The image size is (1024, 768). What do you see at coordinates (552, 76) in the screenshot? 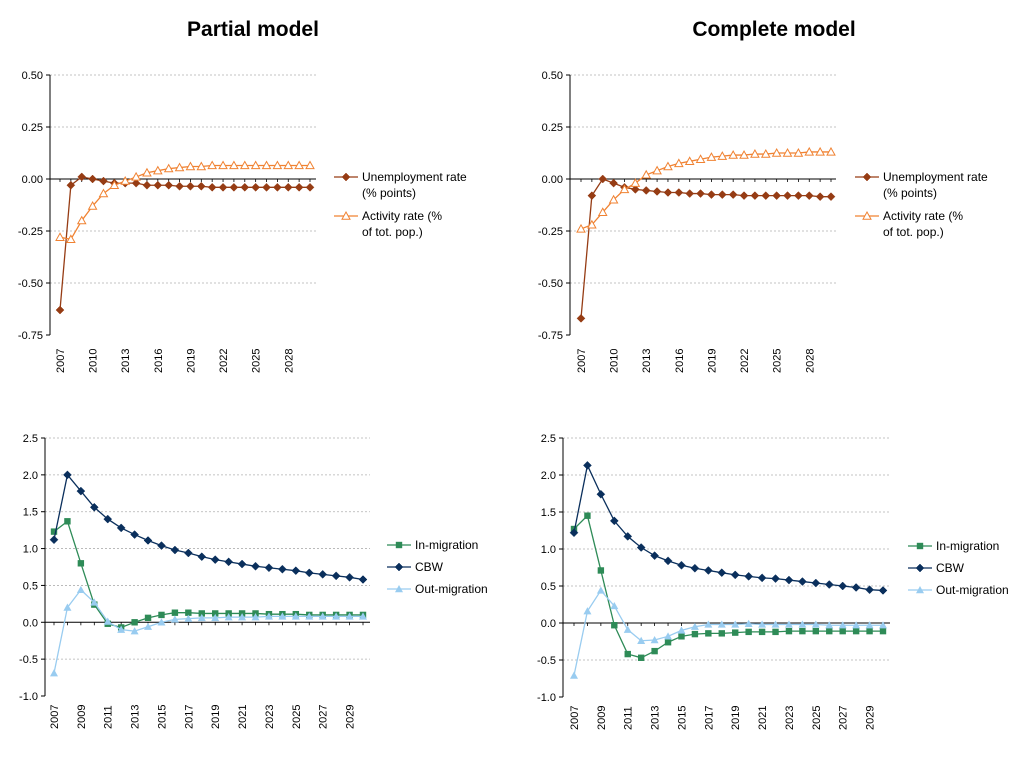
I see `y-tick-label: 0.50` at bounding box center [552, 76].